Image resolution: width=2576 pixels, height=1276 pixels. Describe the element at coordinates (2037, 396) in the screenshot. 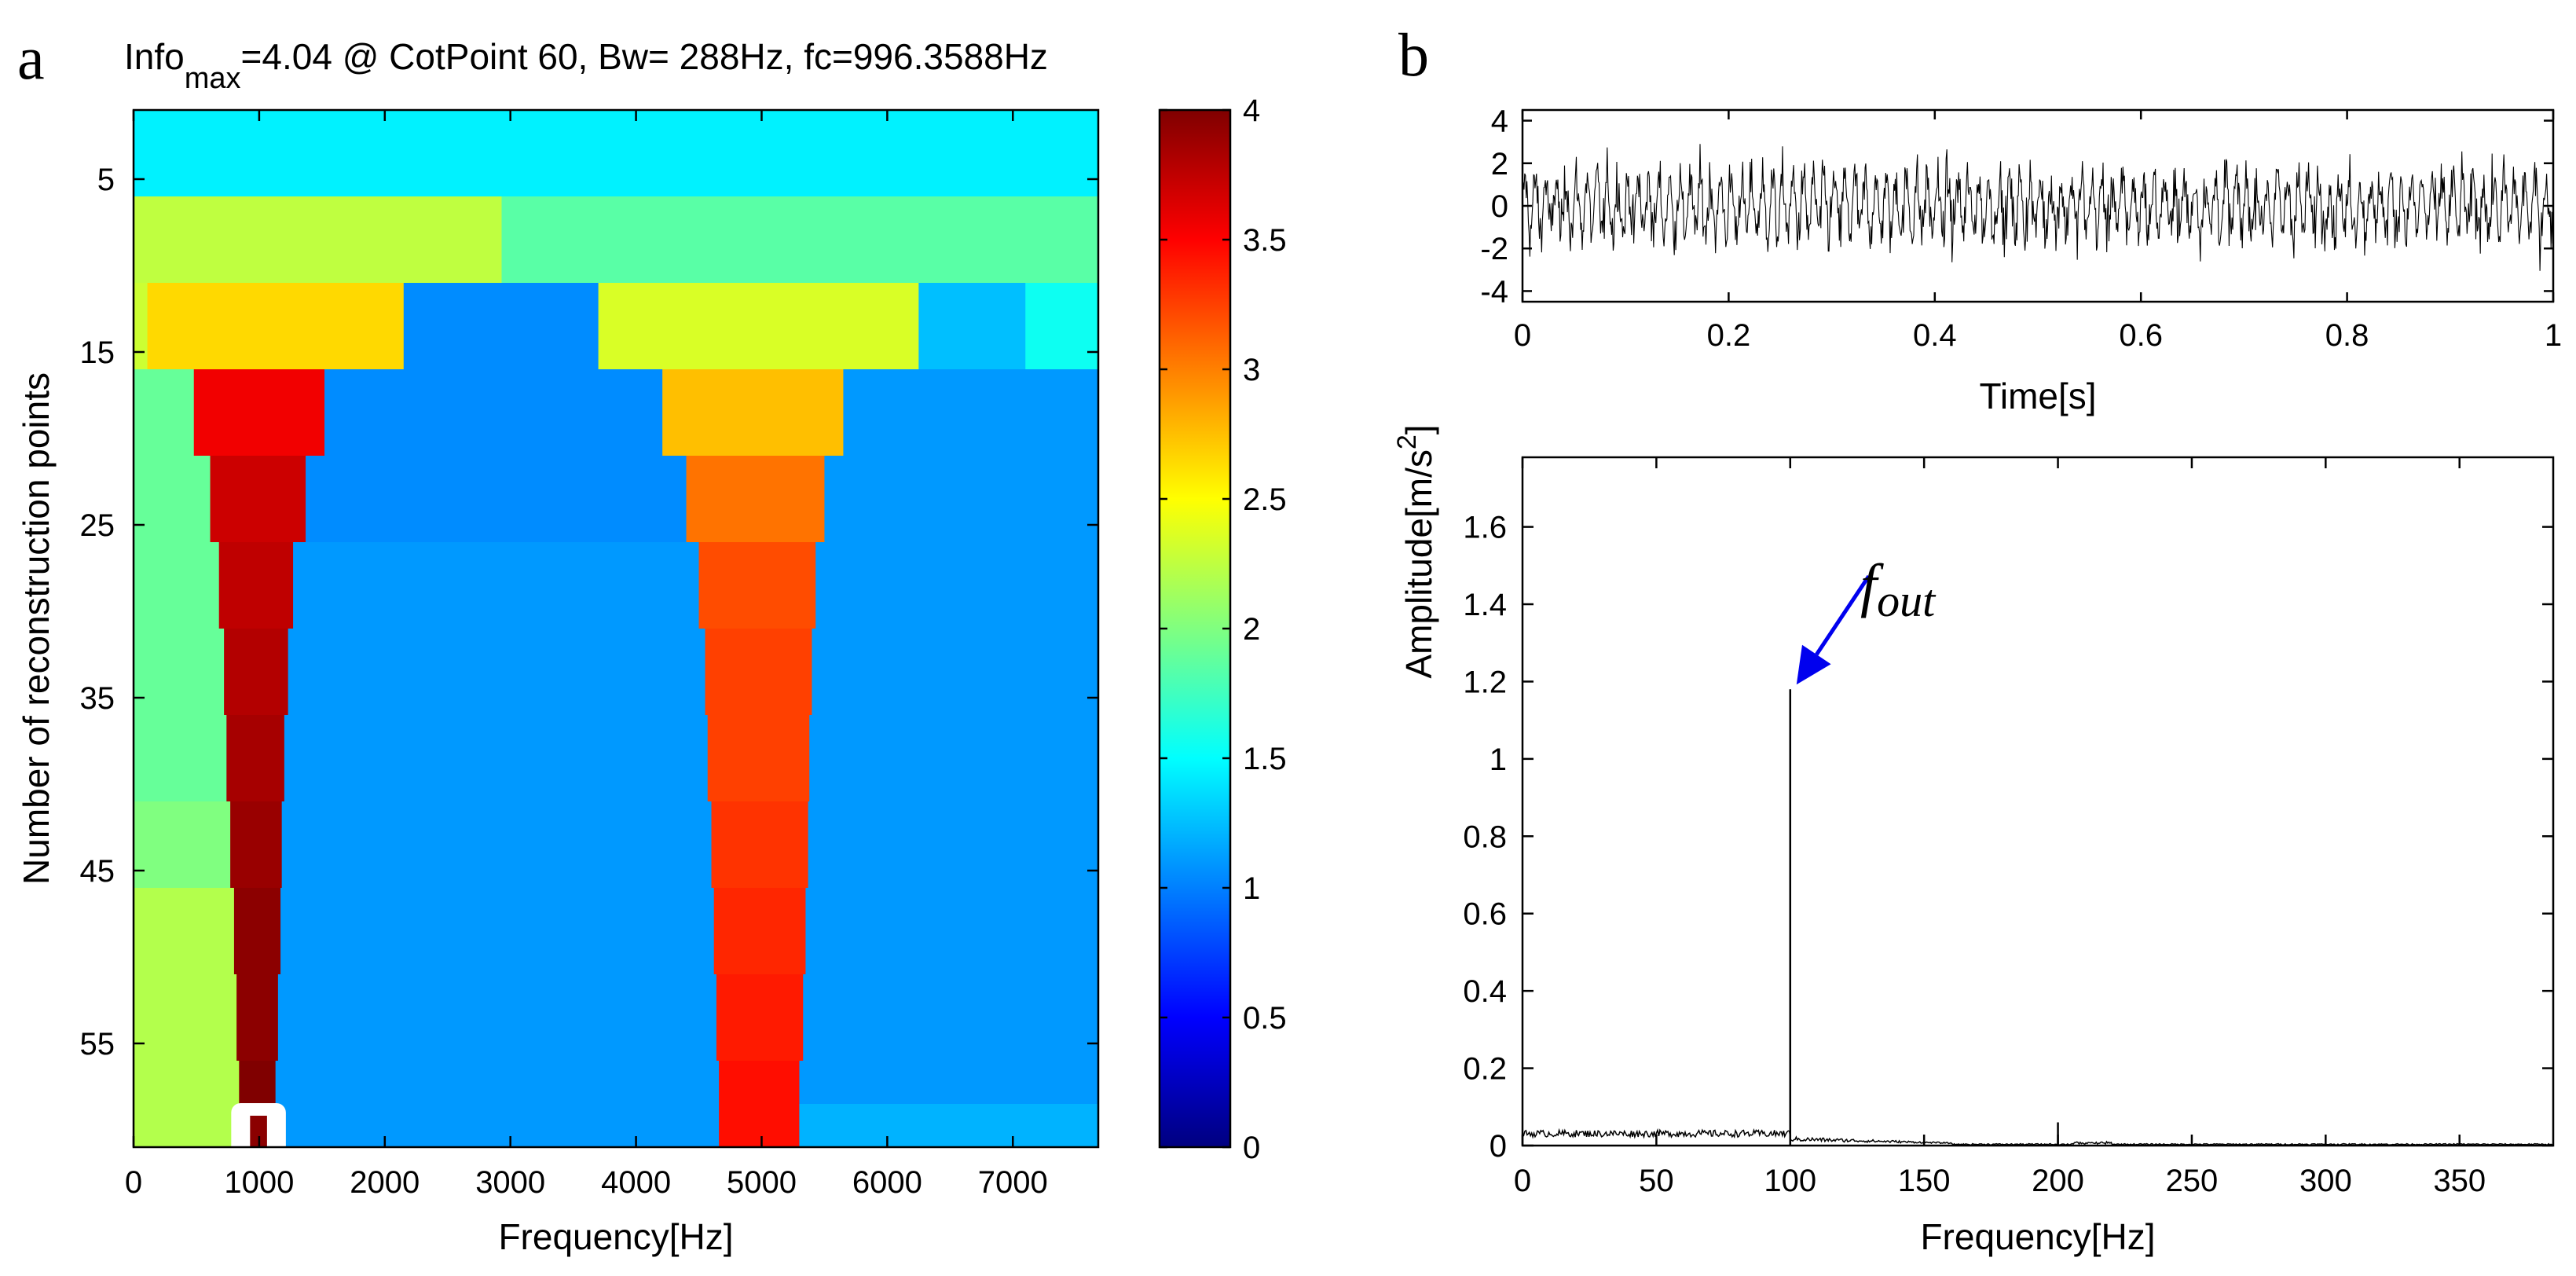

I see `time-signal-xlabel: Time[s]` at that location.